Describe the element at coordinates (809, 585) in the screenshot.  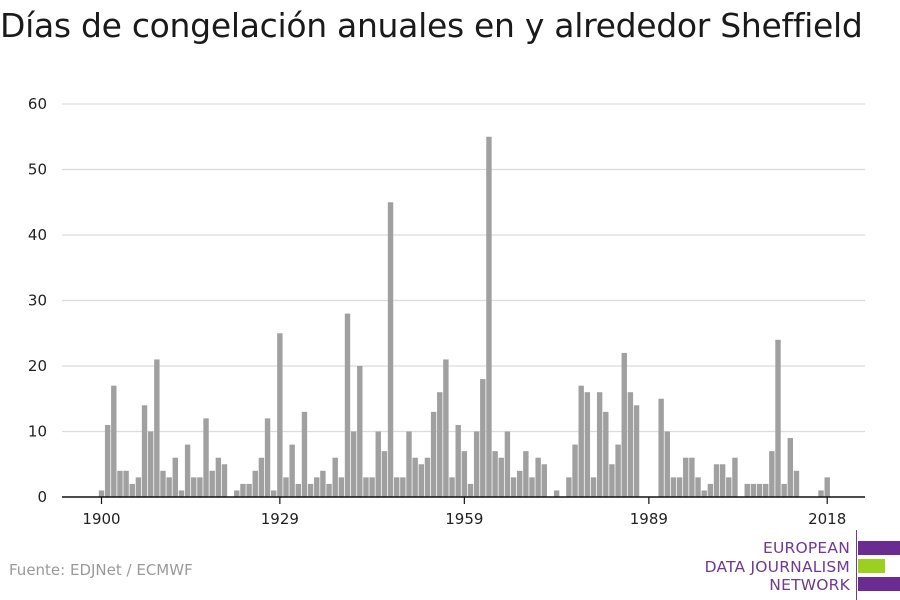
I see `logo-line-3: NETWORK` at that location.